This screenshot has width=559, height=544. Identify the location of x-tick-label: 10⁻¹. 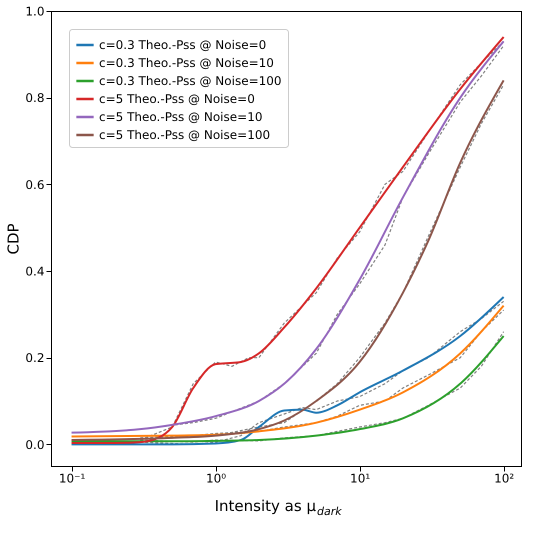
(72, 479).